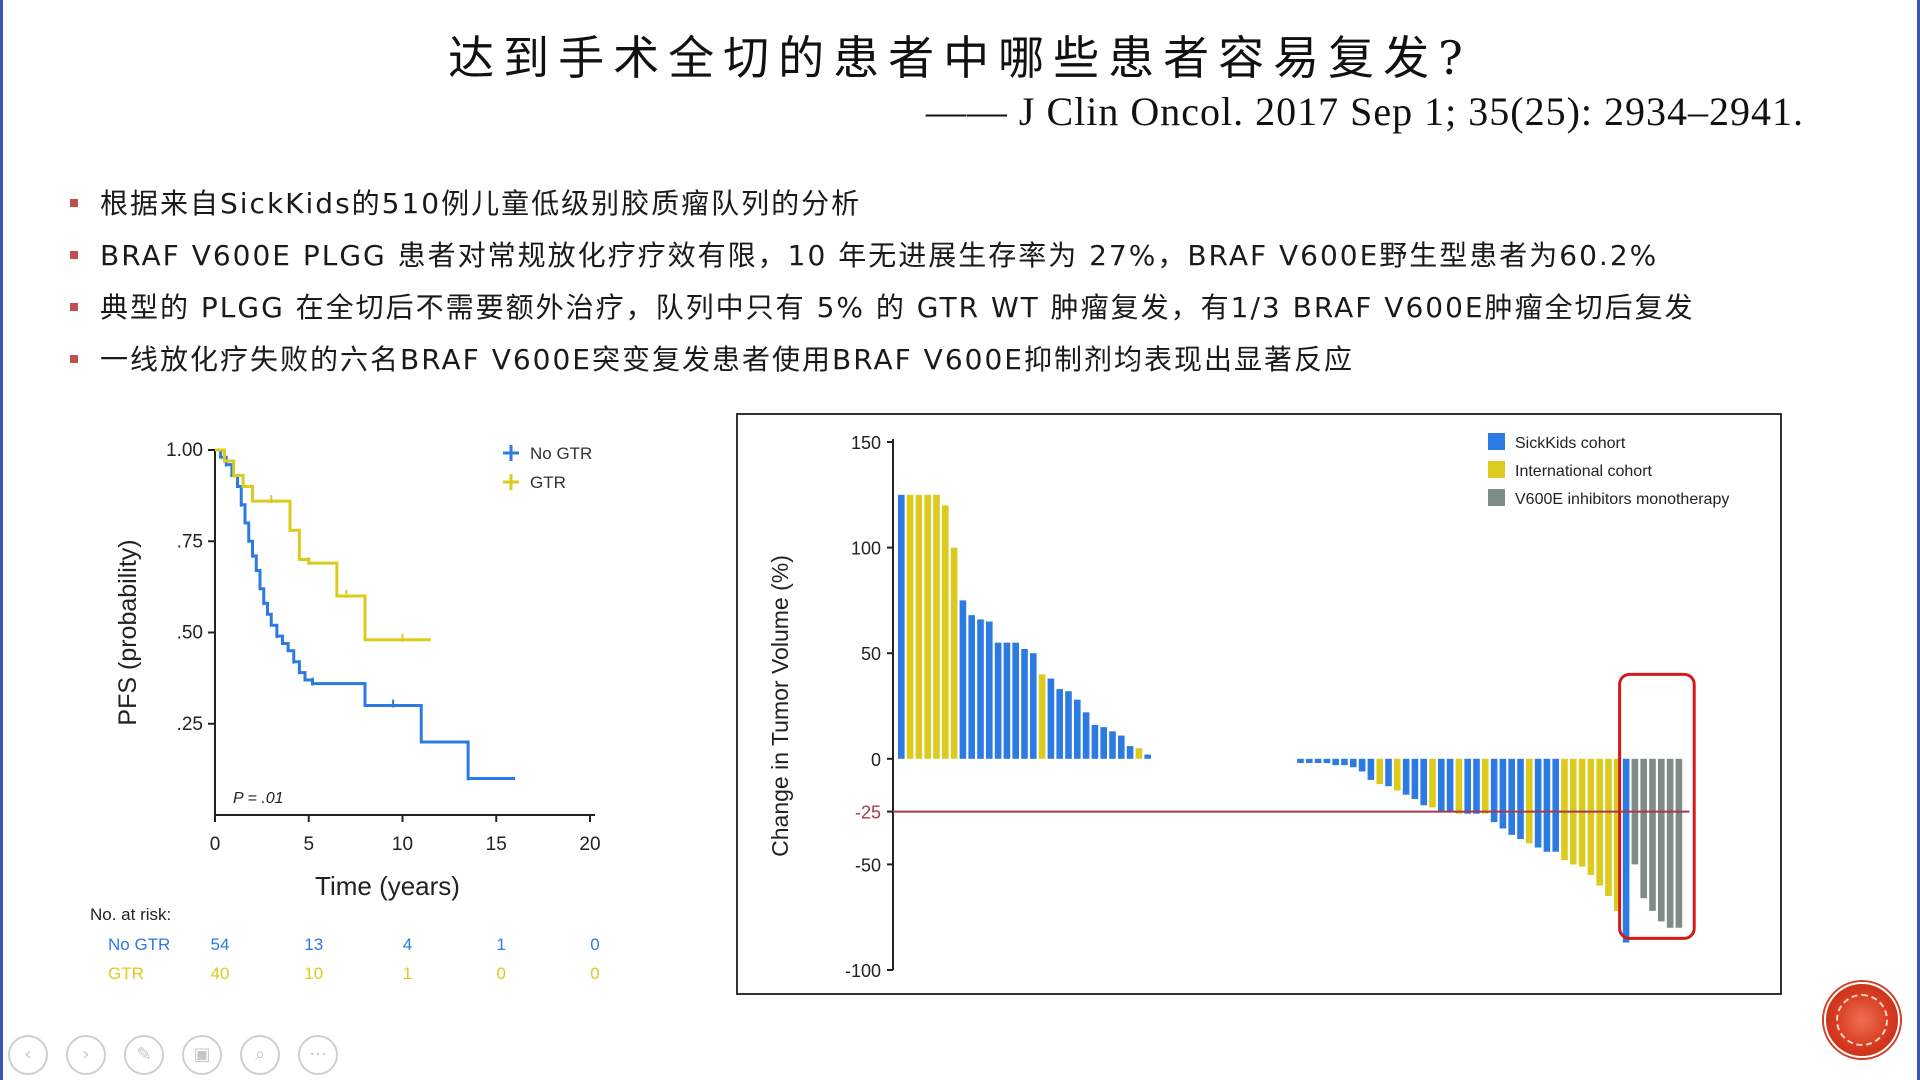 The image size is (1920, 1080). I want to click on chevron-left-icon: ‹, so click(28, 1054).